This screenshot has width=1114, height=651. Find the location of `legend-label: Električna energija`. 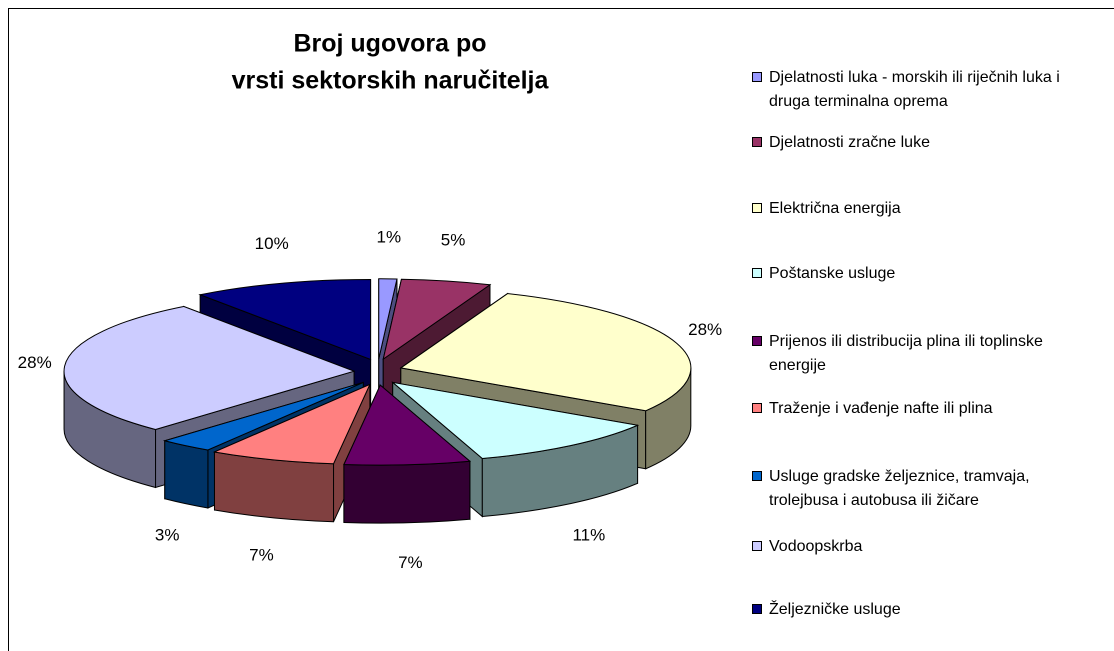

legend-label: Električna energija is located at coordinates (835, 208).